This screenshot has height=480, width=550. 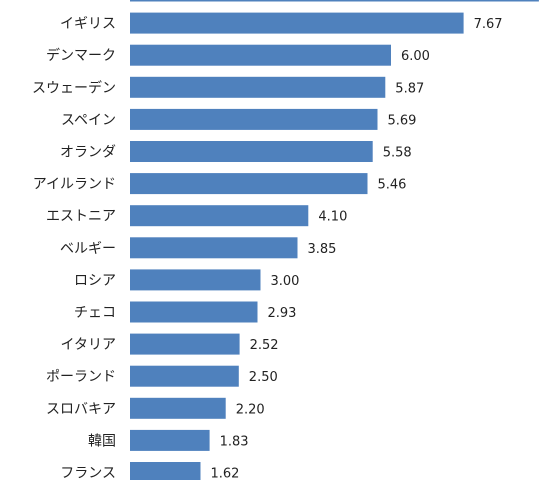 I want to click on category-label: スペイン, so click(x=88, y=120).